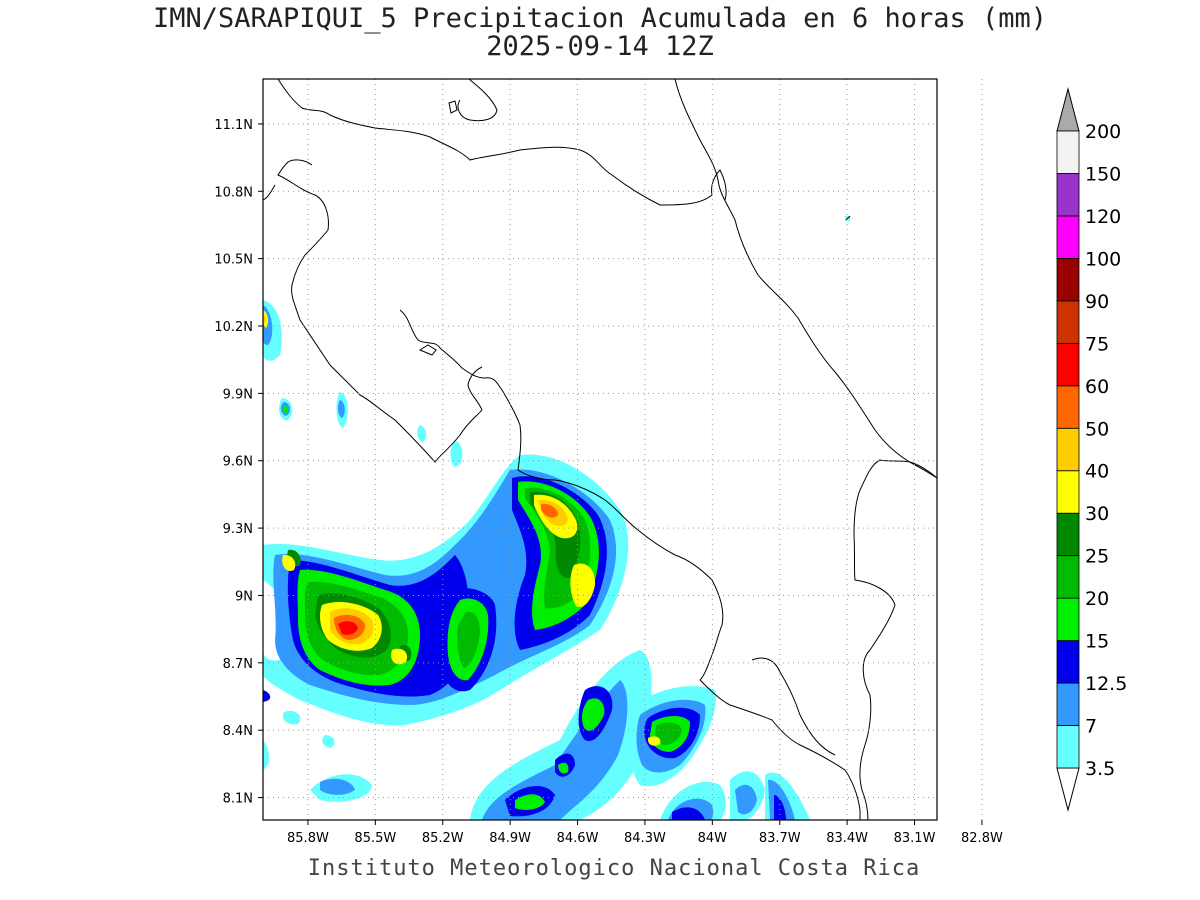  Describe the element at coordinates (847, 838) in the screenshot. I see `lon-tick-label: 83.4W` at that location.